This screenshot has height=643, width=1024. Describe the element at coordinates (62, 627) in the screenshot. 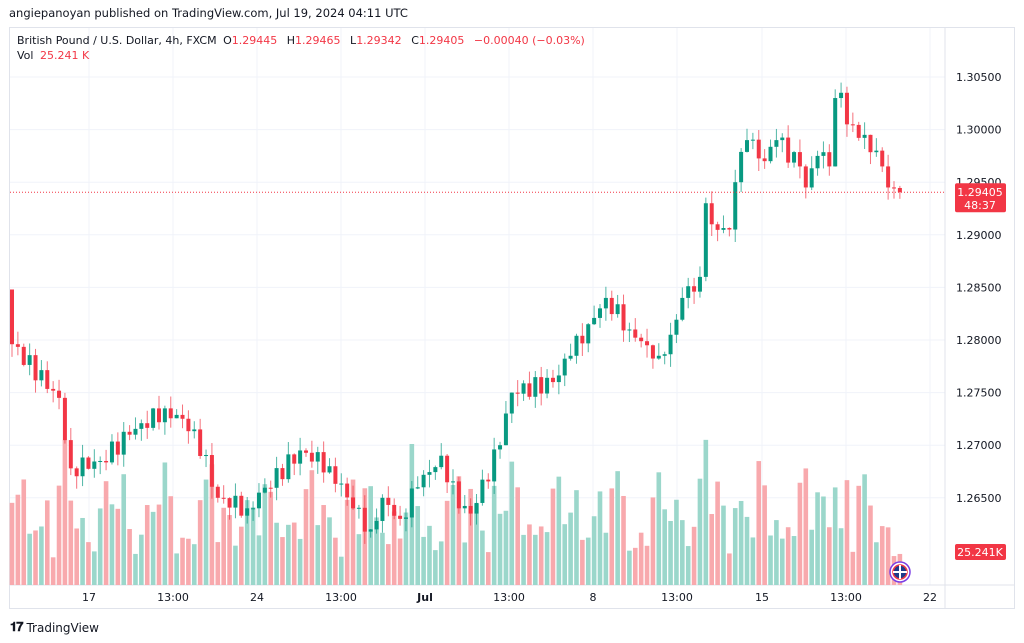

I see `tradingview-logo-text: TradingView` at that location.